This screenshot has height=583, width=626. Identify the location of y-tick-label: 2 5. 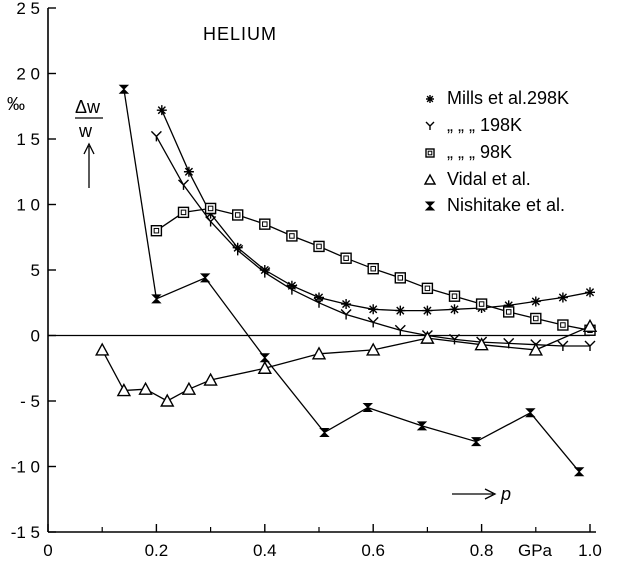
(28, 9).